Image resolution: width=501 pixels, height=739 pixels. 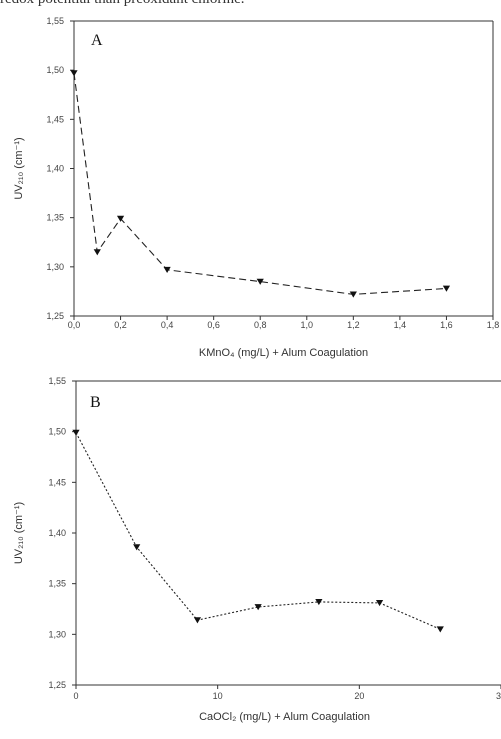 What do you see at coordinates (446, 325) in the screenshot?
I see `x-tick-label: 1,6` at bounding box center [446, 325].